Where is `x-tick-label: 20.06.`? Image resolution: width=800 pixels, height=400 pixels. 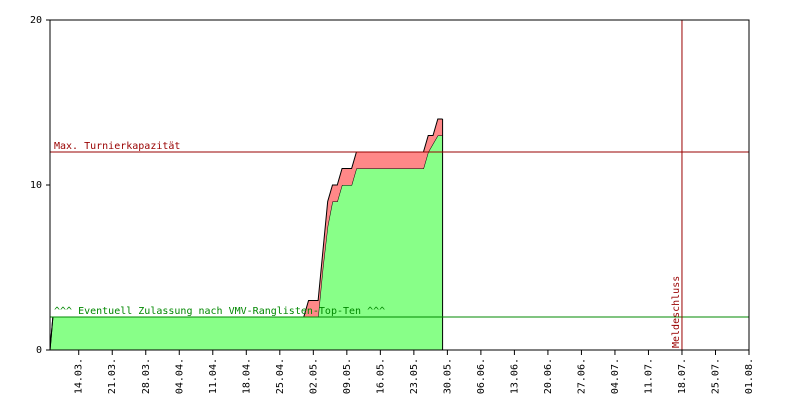 x-tick-label: 20.06. is located at coordinates (548, 376).